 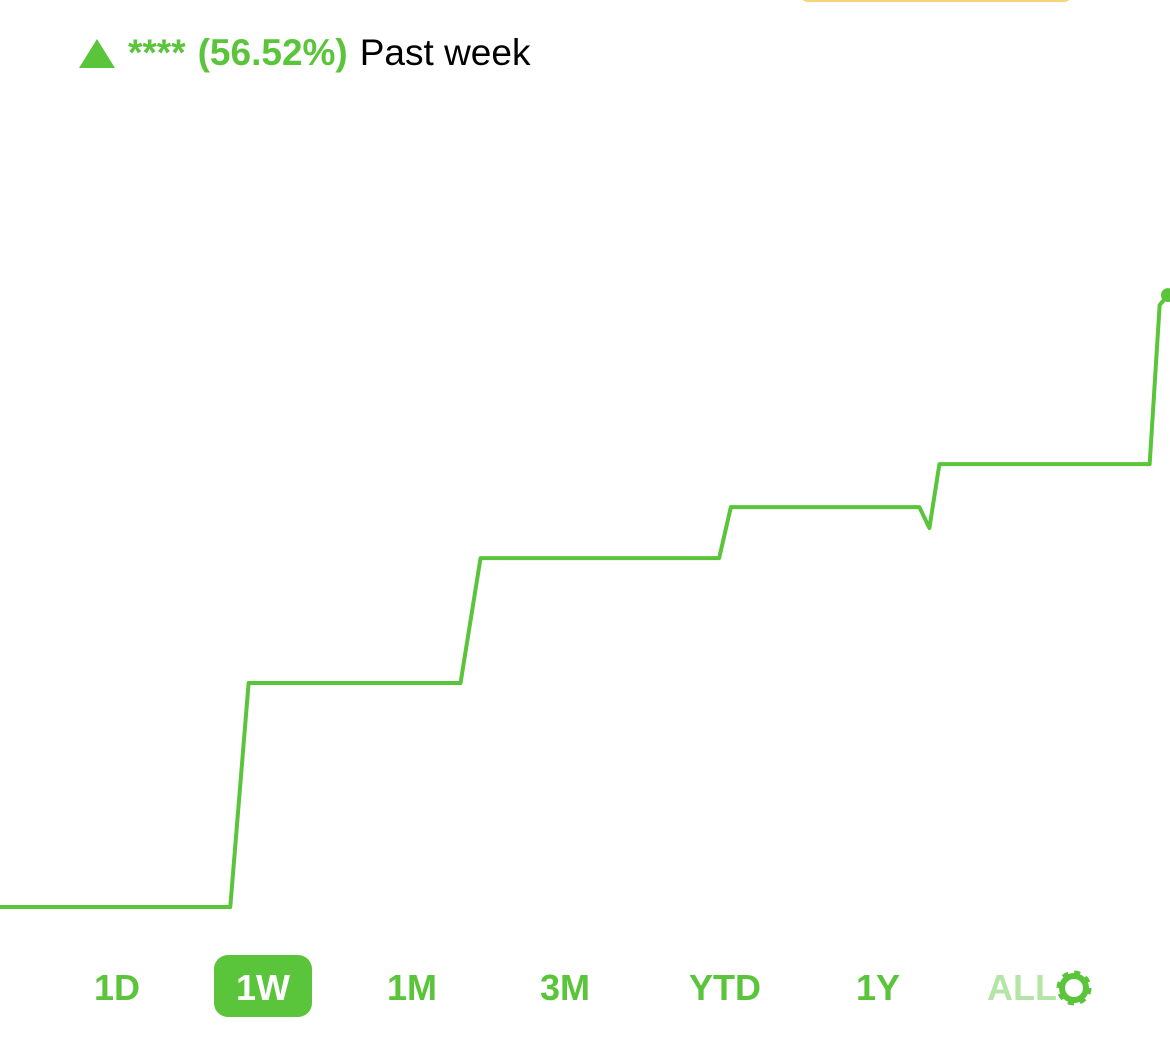 I want to click on change: (56.52%), so click(x=272, y=52).